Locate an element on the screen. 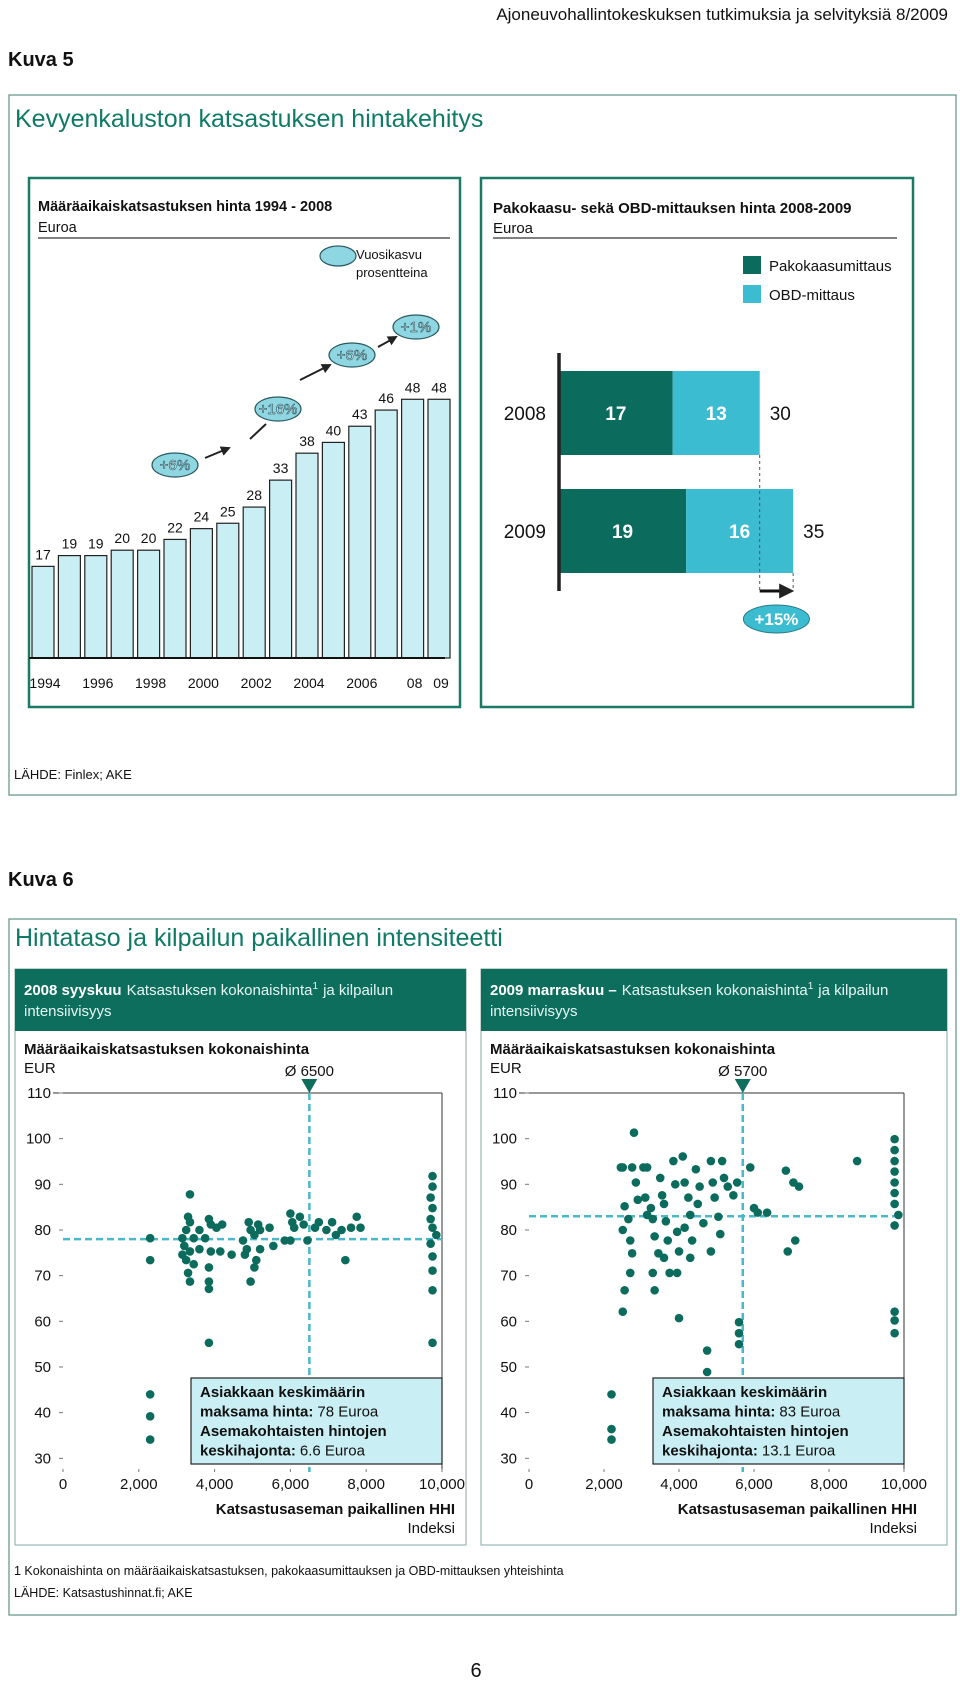 This screenshot has height=1682, width=960. x-tick-label: 8,000 is located at coordinates (829, 1484).